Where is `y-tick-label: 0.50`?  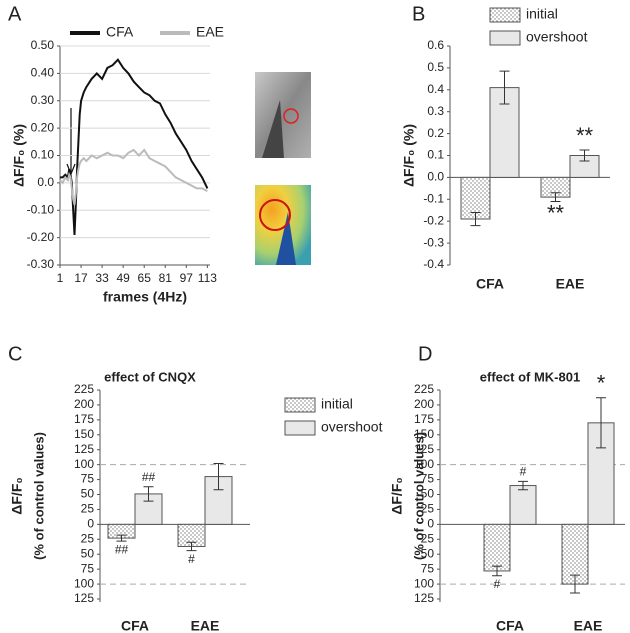 y-tick-label: 0.50 is located at coordinates (43, 45).